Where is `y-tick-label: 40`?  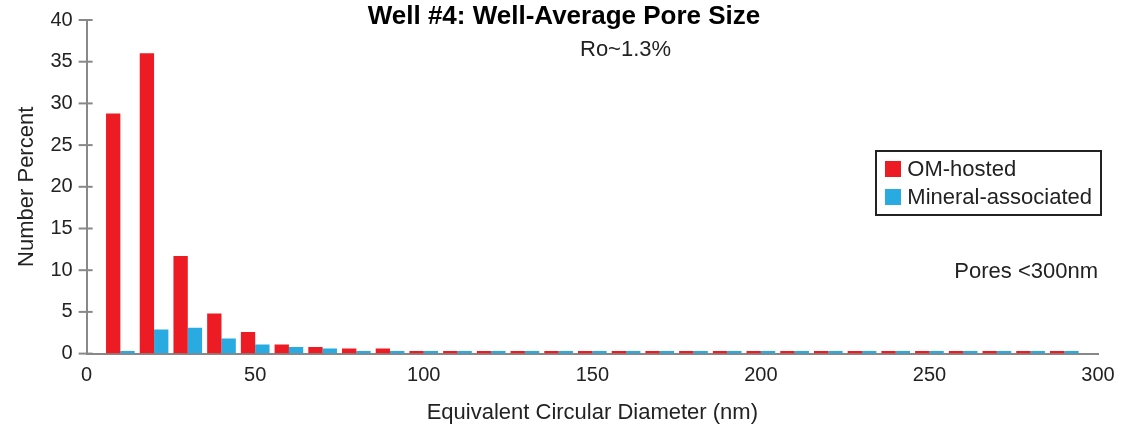
y-tick-label: 40 is located at coordinates (61, 18).